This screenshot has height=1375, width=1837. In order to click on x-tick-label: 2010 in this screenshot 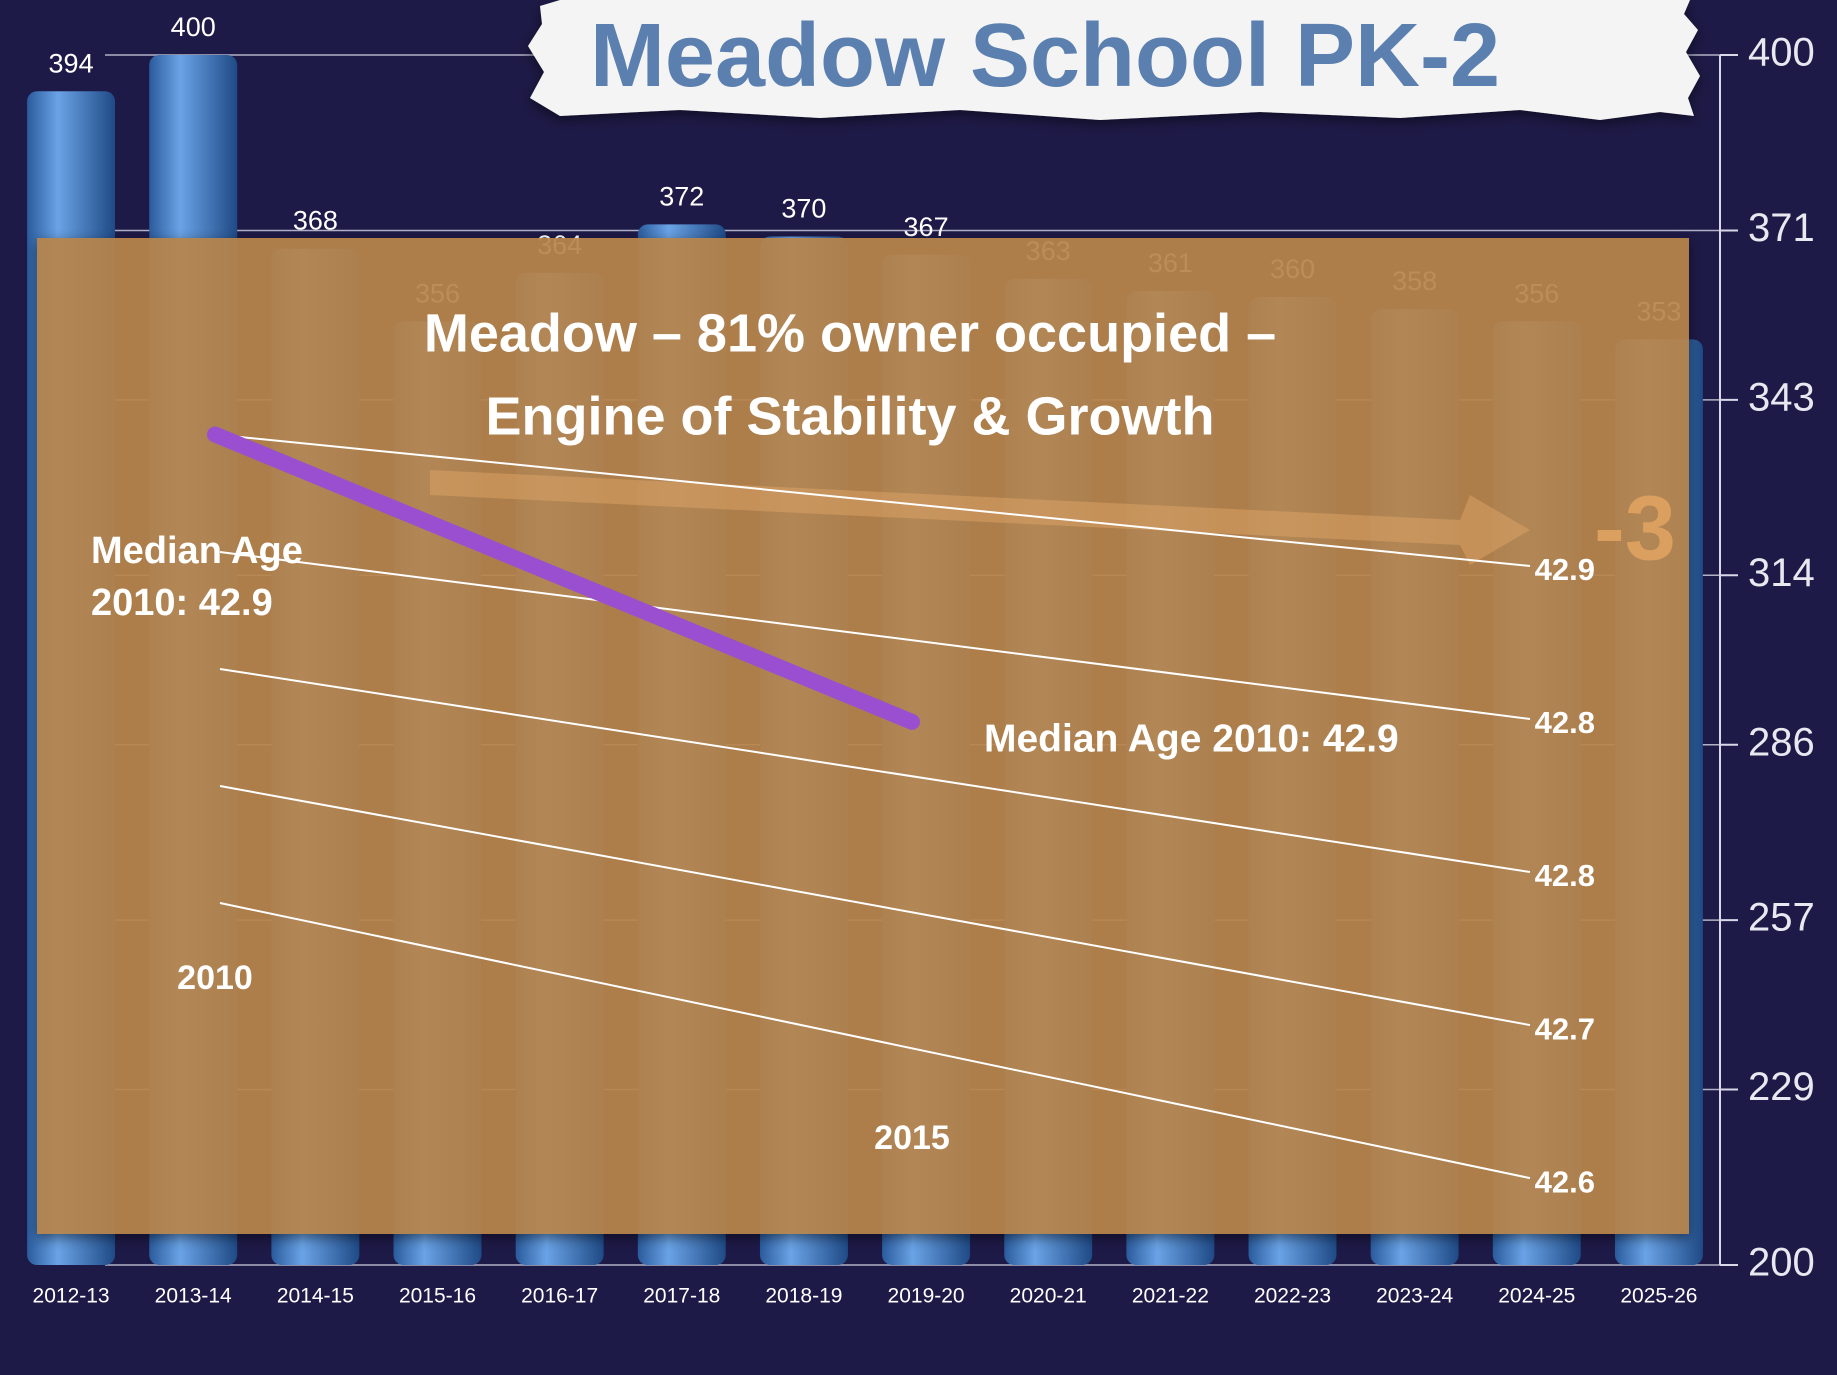, I will do `click(215, 978)`.